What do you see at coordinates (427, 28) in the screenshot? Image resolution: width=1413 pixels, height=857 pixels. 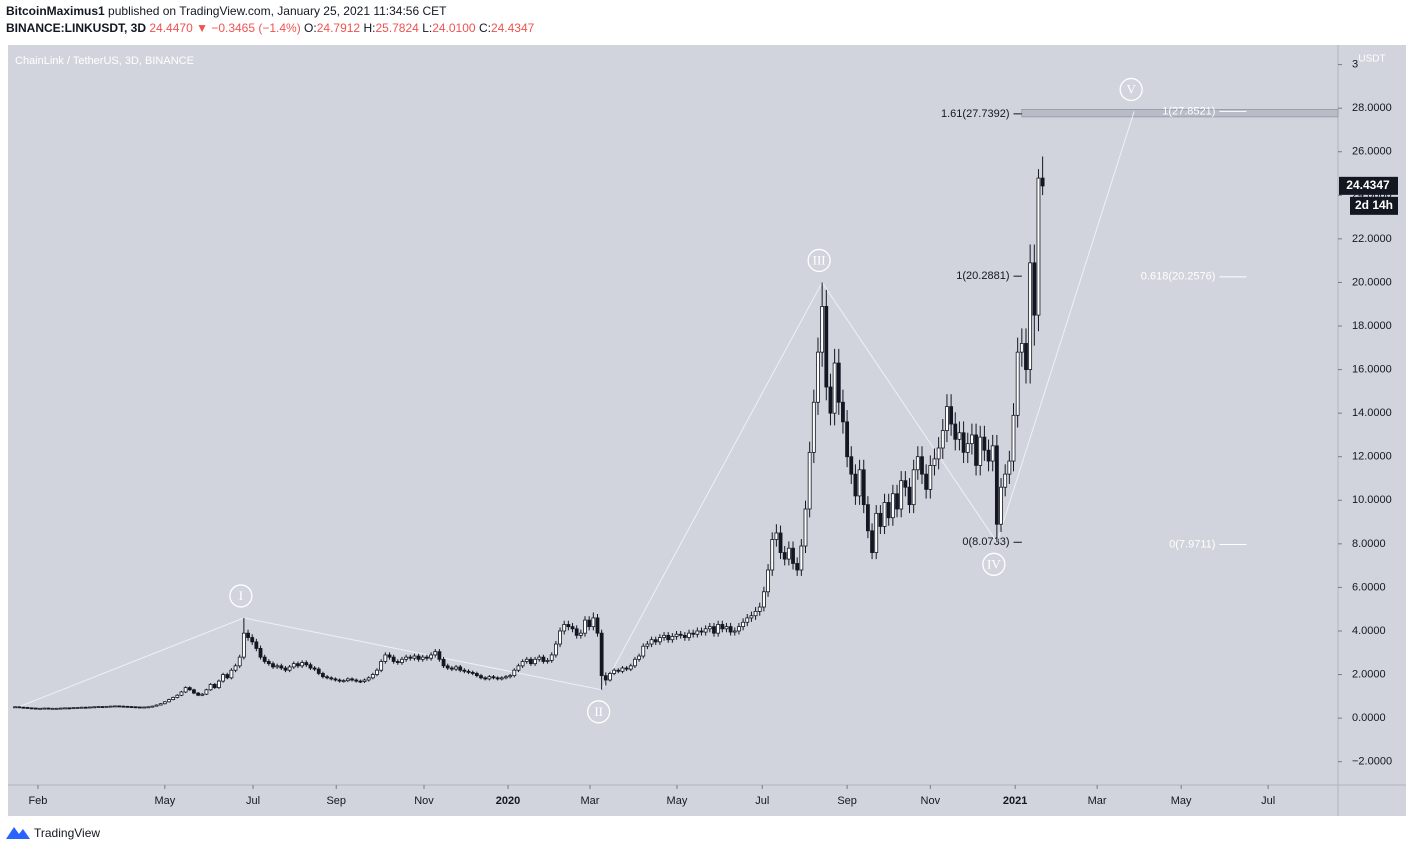 I see `ohlc-label: L:` at bounding box center [427, 28].